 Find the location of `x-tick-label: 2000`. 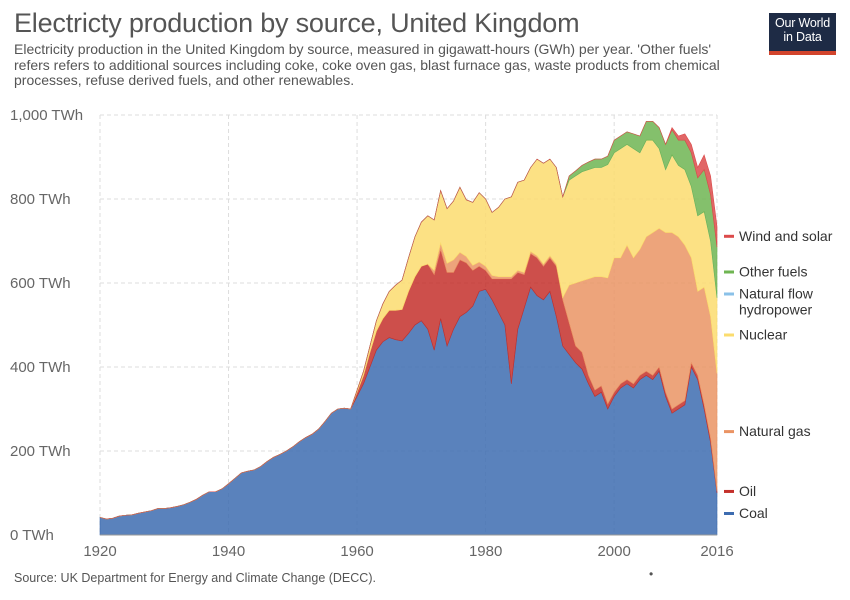

x-tick-label: 2000 is located at coordinates (613, 551).